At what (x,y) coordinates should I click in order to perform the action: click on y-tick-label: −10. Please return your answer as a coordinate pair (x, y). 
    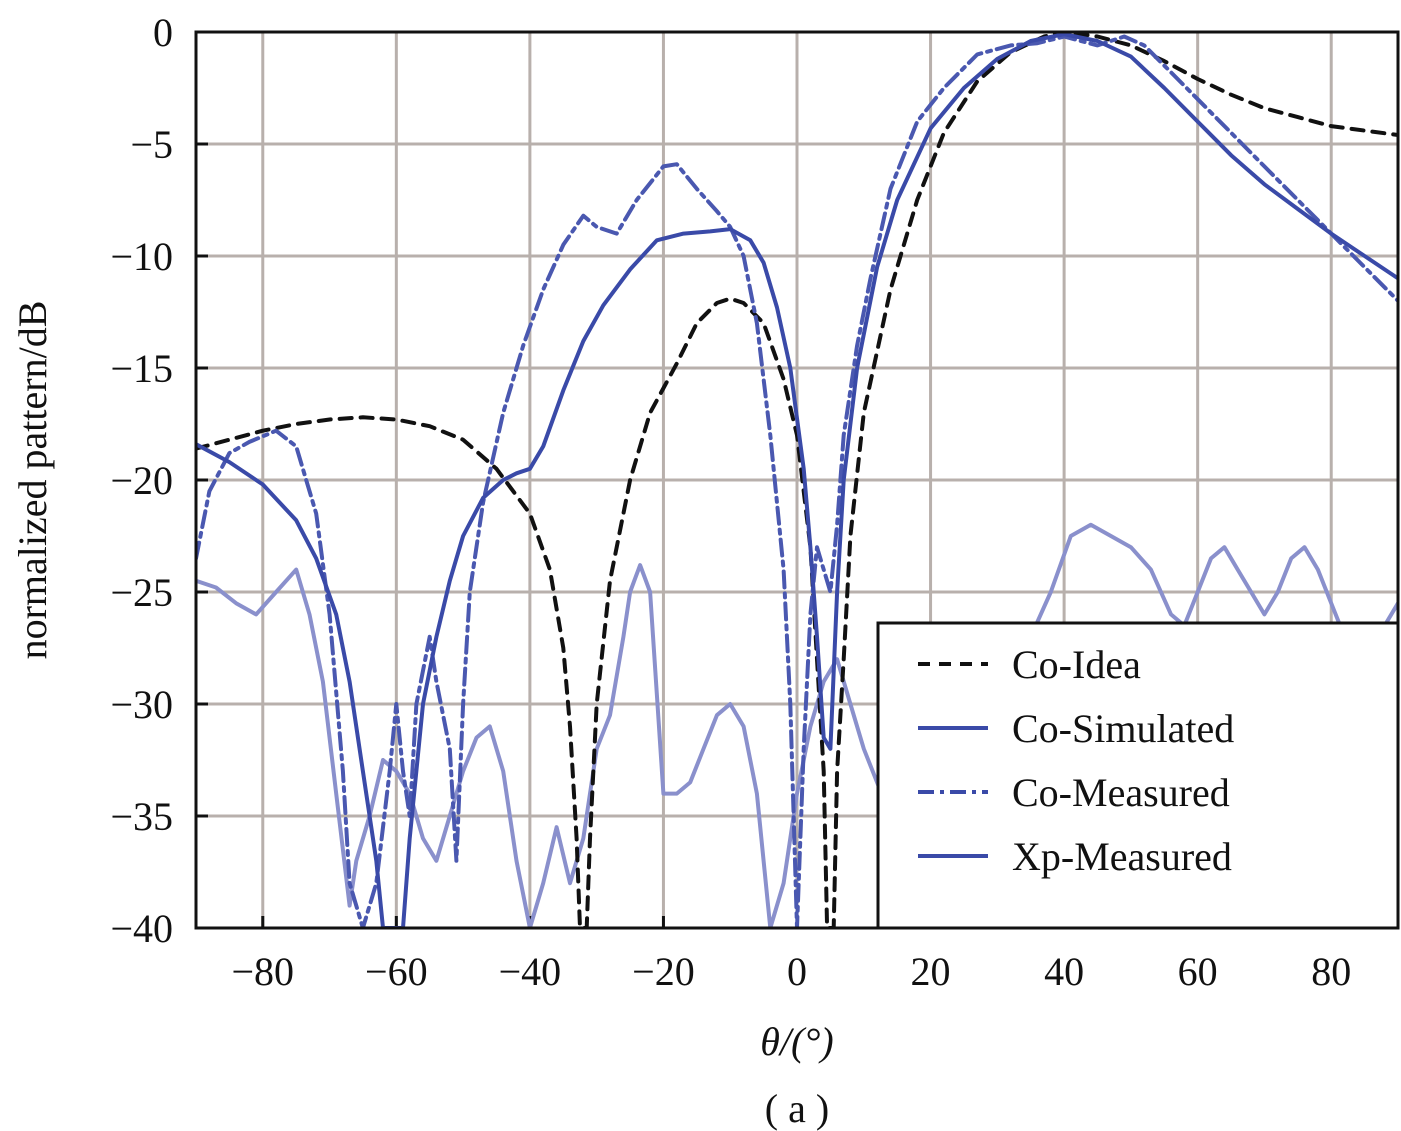
    Looking at the image, I should click on (141, 256).